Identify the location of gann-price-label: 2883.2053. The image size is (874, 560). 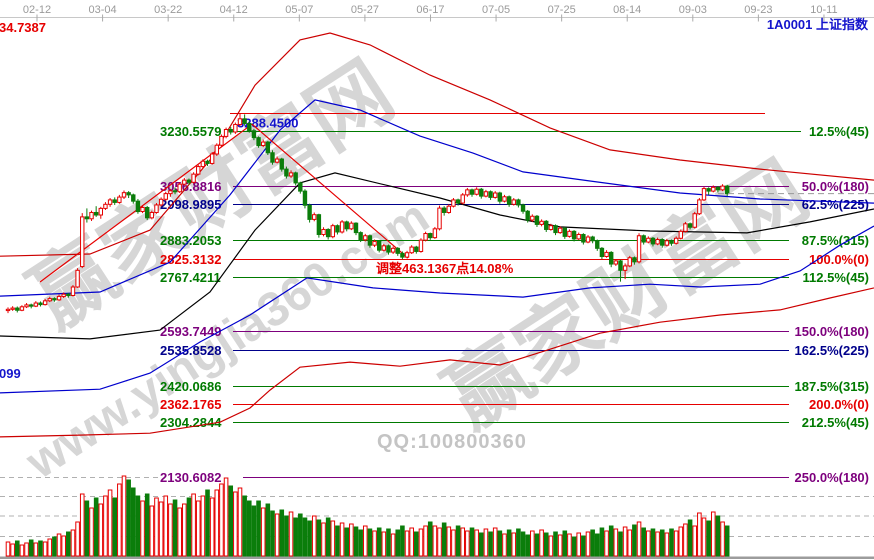
(190, 240).